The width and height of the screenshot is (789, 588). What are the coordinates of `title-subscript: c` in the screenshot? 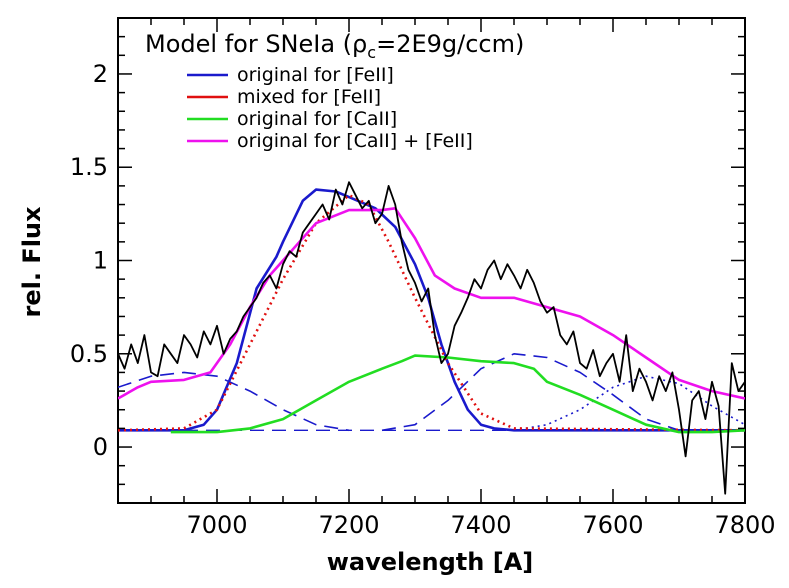 It's located at (371, 52).